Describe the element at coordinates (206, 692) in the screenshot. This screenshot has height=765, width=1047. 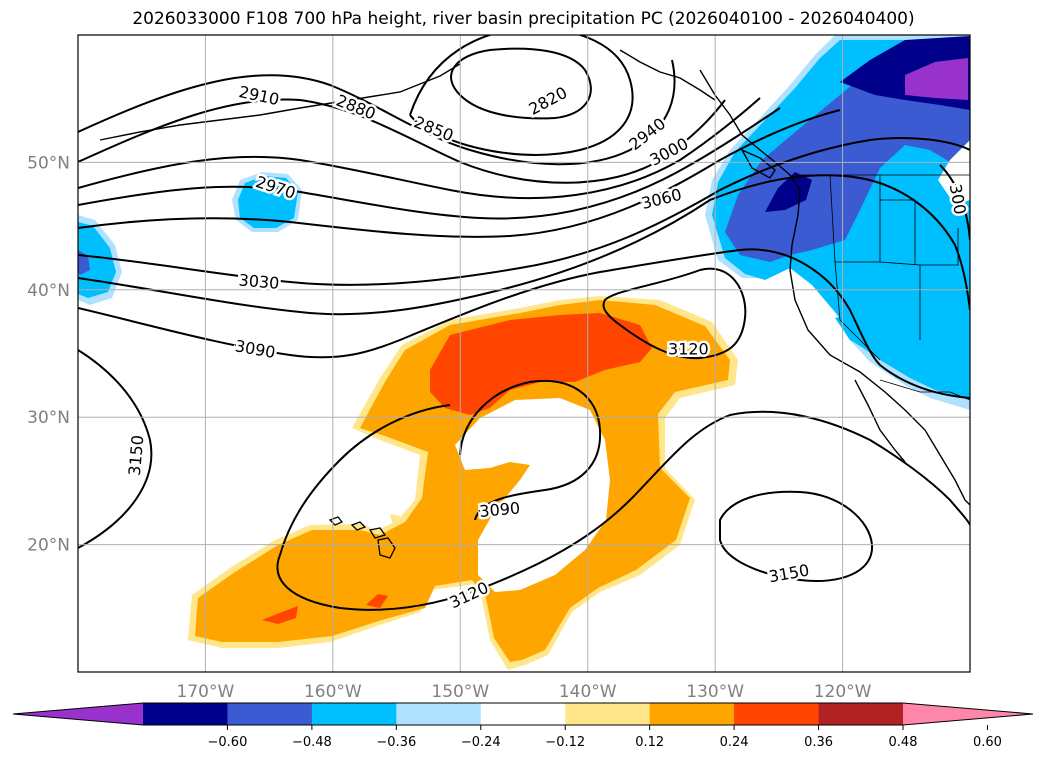
I see `lon-label: 170°W` at that location.